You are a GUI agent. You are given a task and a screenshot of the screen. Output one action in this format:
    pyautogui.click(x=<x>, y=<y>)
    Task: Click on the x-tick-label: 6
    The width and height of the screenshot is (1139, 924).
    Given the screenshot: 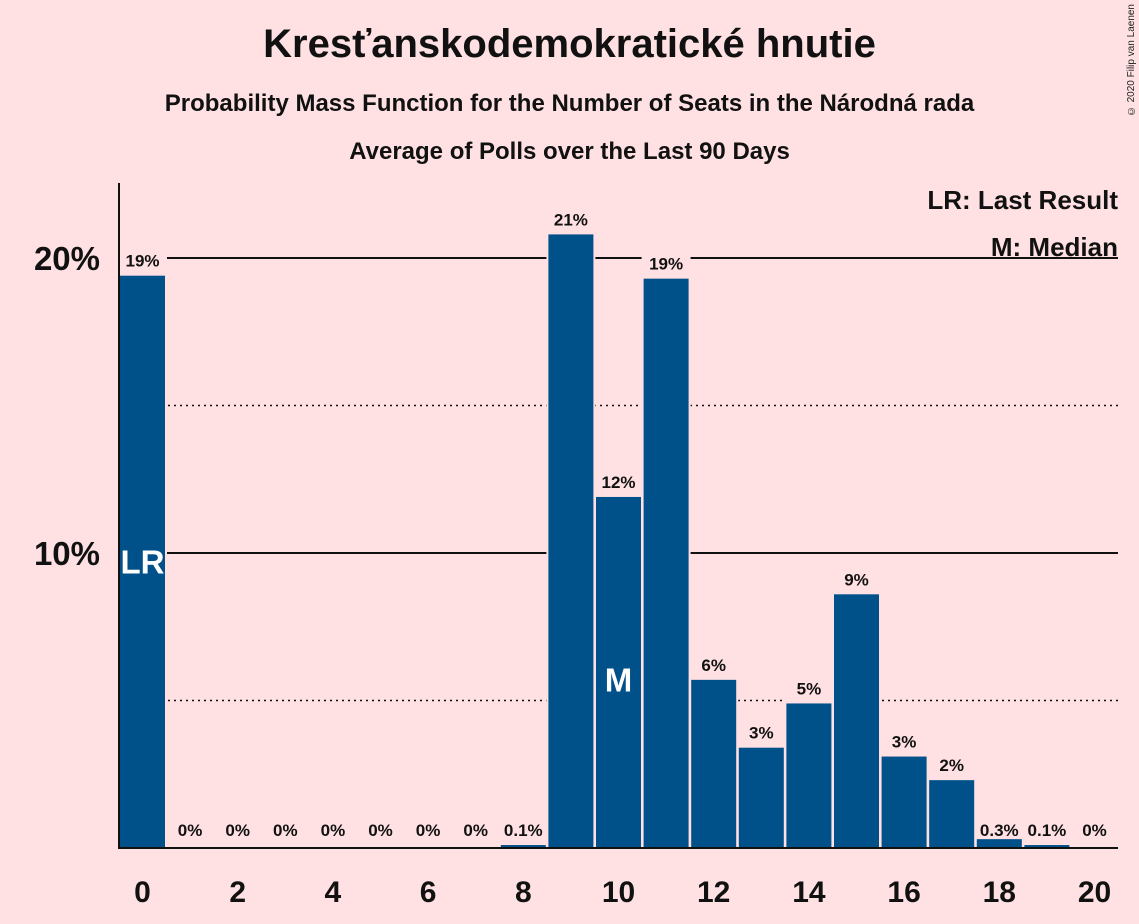 What is the action you would take?
    pyautogui.click(x=428, y=892)
    